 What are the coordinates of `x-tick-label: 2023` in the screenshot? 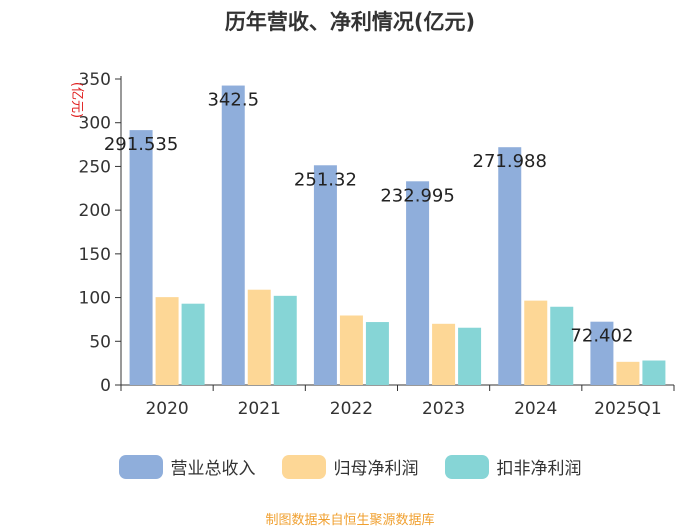 It's located at (443, 409).